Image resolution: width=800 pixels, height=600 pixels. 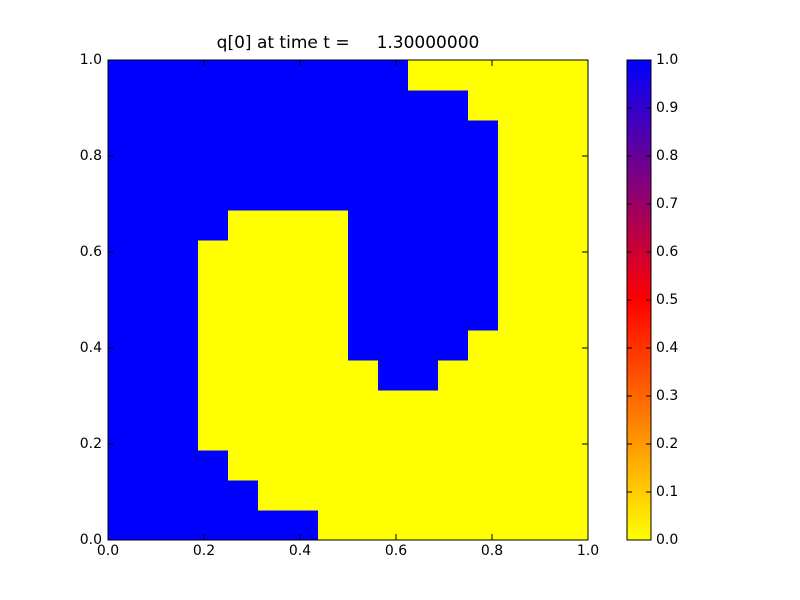 I want to click on y-tick-label: 0.0, so click(x=91, y=540).